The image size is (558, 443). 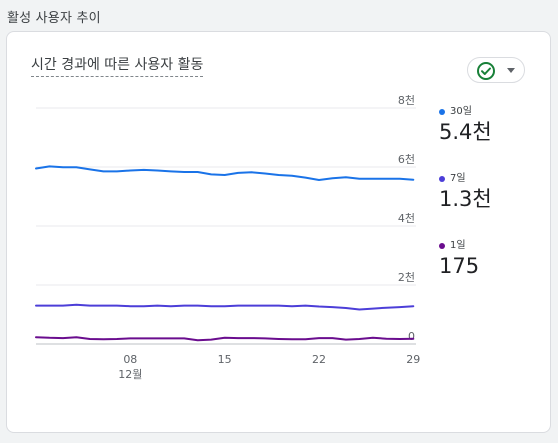 I want to click on section-title: 활성 사용자 추이, so click(x=54, y=18).